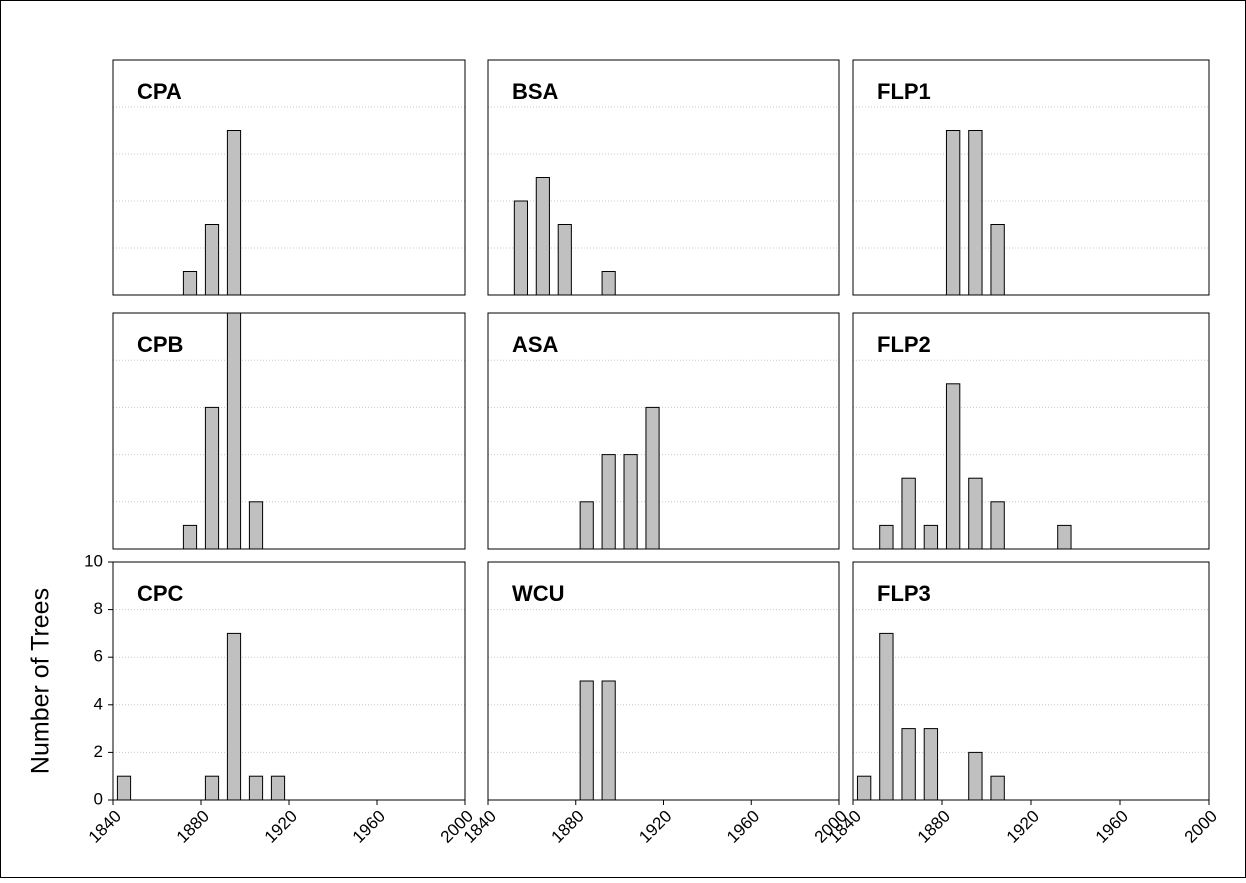  I want to click on y-tick-label: 8, so click(98, 608).